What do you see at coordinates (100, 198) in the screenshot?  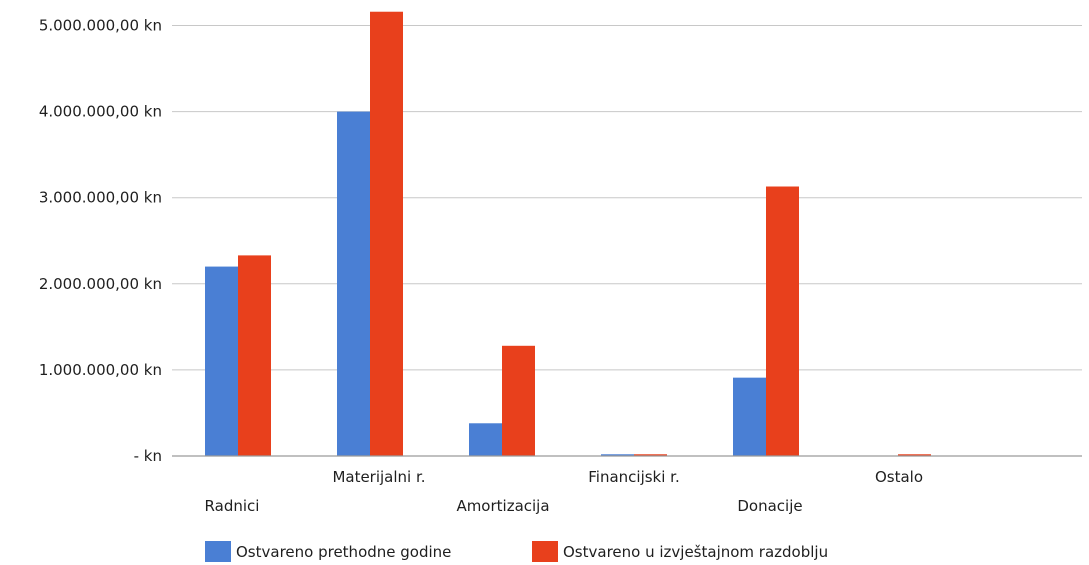 I see `y-tick-label: 3.000.000,00 kn` at bounding box center [100, 198].